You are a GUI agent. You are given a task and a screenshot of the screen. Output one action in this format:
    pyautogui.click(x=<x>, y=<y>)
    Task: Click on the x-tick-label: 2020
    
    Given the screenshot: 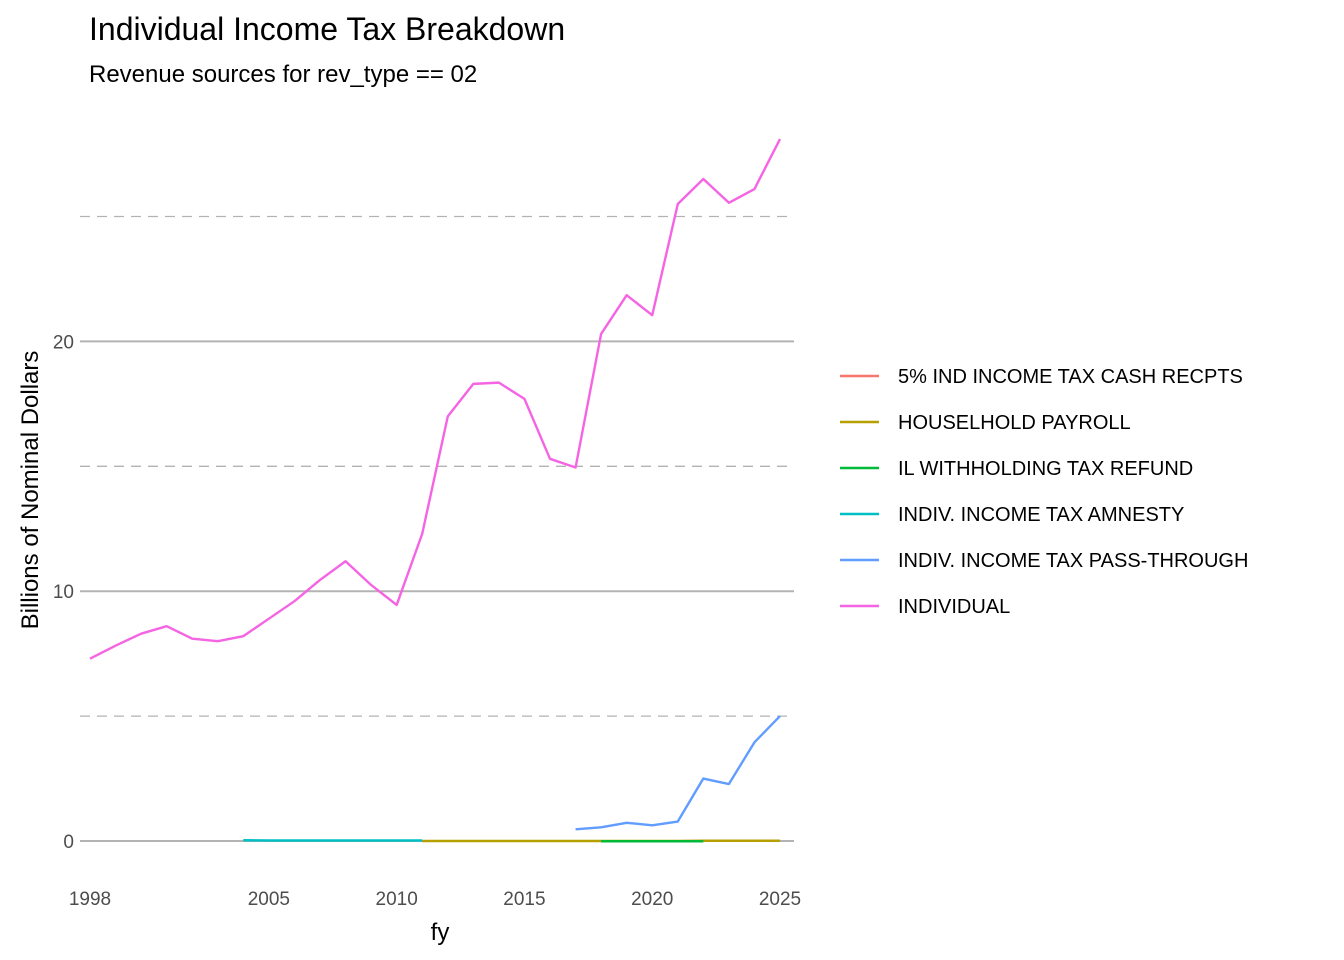 What is the action you would take?
    pyautogui.click(x=652, y=899)
    